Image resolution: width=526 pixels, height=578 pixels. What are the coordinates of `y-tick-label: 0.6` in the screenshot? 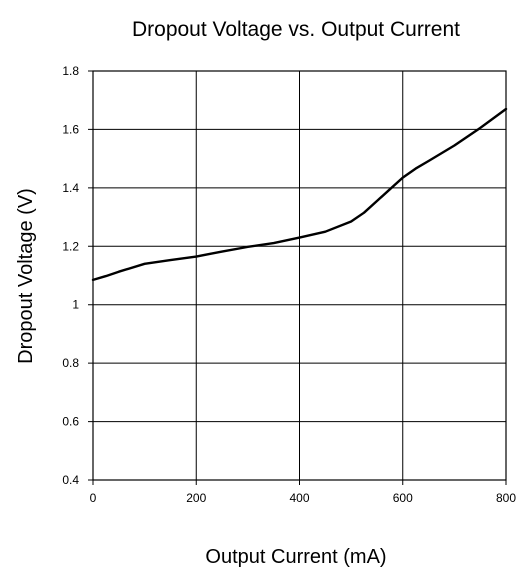 It's located at (70, 422).